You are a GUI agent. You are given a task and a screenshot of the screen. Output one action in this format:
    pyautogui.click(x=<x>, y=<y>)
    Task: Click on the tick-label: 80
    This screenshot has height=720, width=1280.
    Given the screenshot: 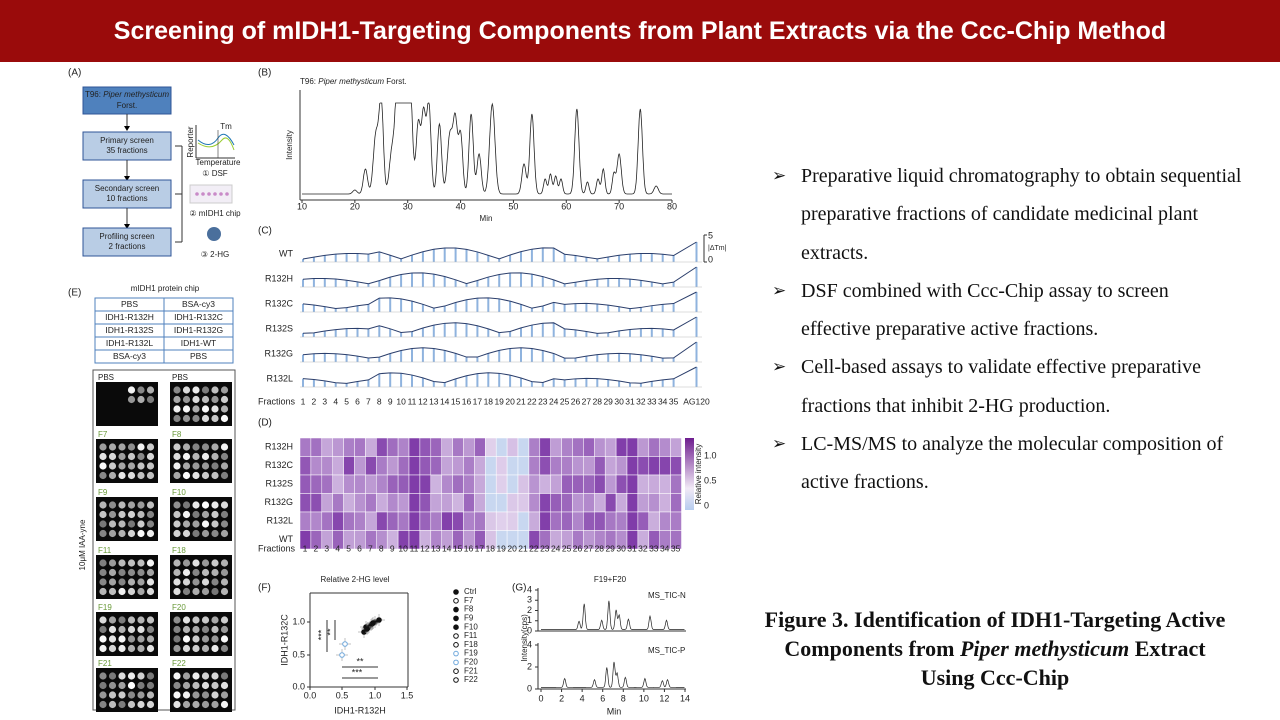 What is the action you would take?
    pyautogui.click(x=672, y=206)
    